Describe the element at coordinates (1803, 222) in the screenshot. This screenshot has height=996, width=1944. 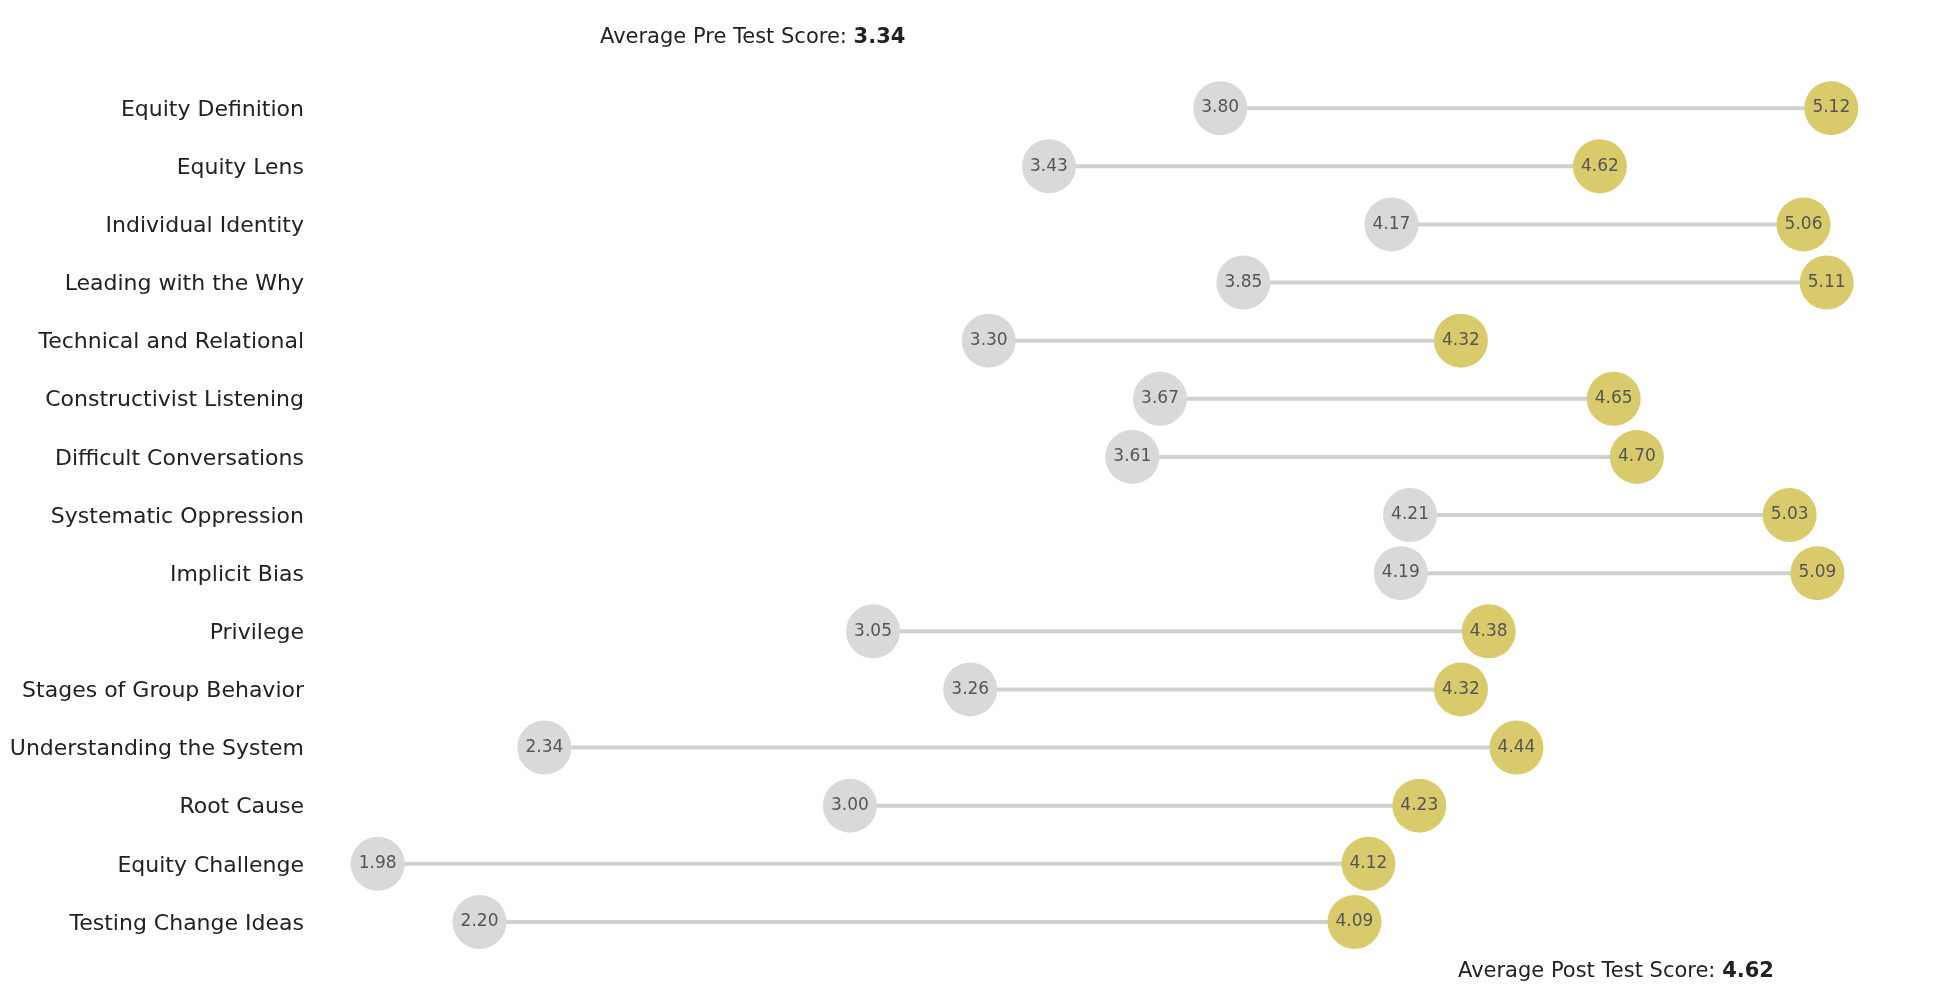
I see `data-label: 5.06` at that location.